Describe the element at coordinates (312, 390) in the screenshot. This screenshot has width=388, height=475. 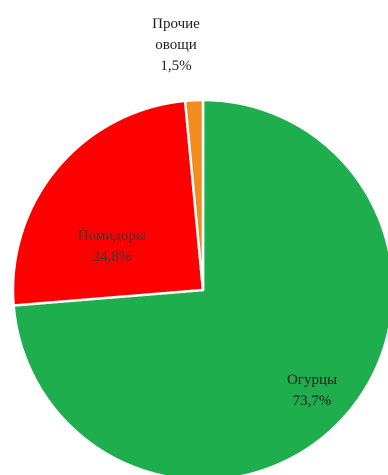
I see `slice-label-1: Огурцы 73,7%` at that location.